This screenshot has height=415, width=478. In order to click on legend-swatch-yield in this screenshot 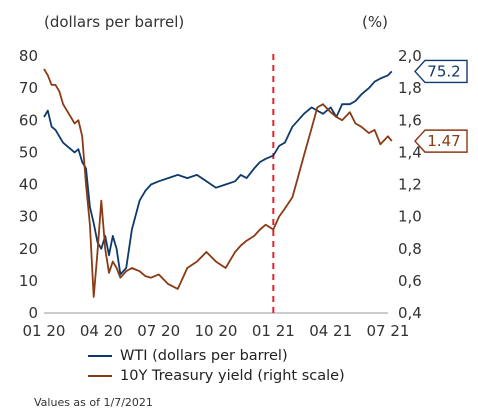, I will do `click(100, 376)`.